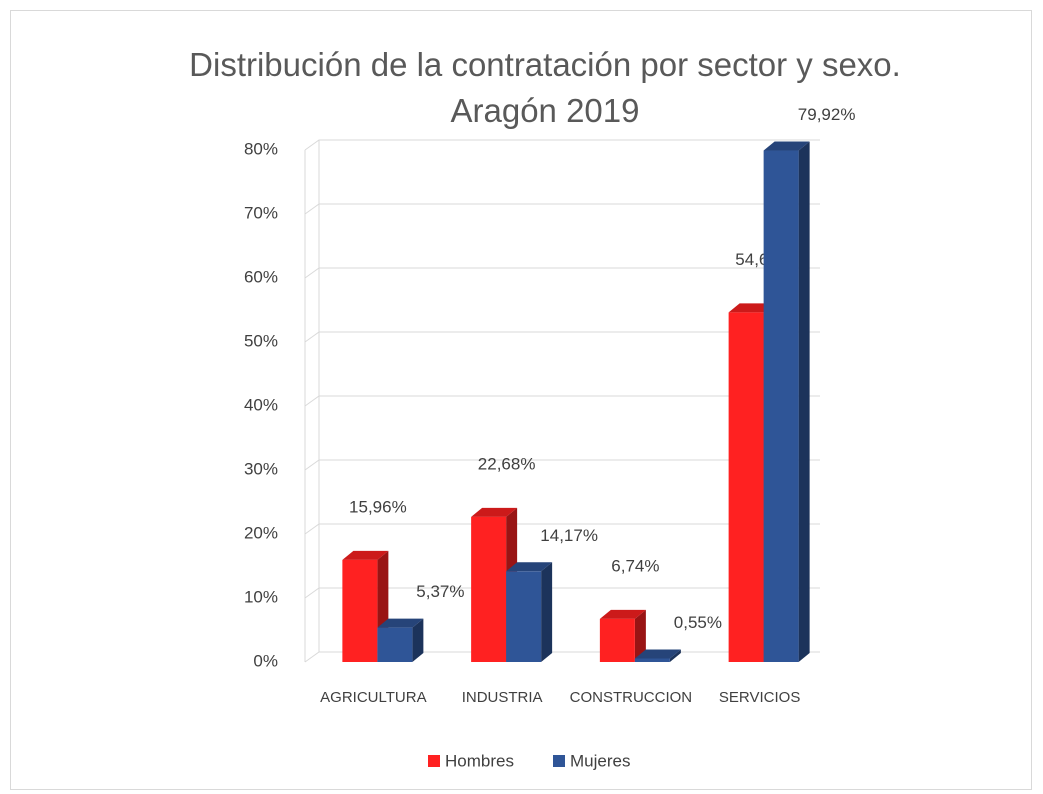 This screenshot has width=1043, height=794. What do you see at coordinates (261, 212) in the screenshot?
I see `y-tick-label: 70%` at bounding box center [261, 212].